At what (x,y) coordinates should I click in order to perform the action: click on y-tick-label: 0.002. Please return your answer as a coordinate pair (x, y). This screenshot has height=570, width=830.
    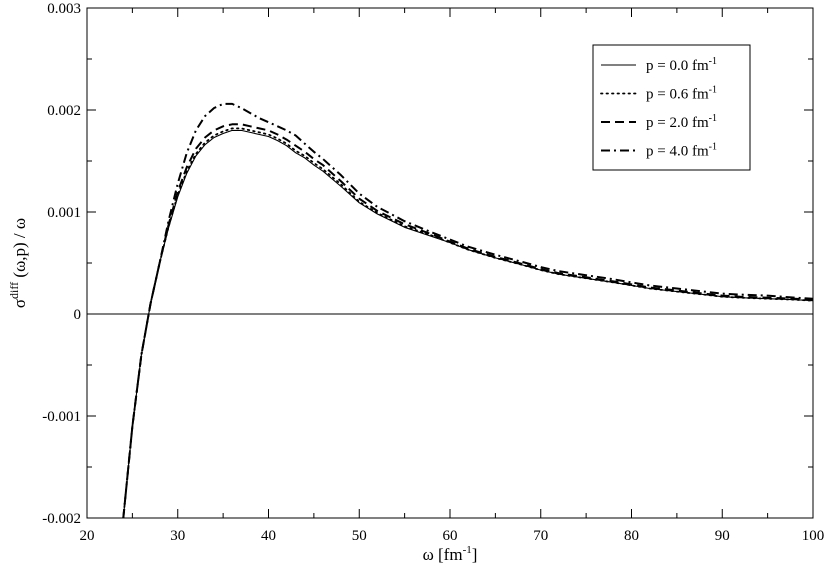
    Looking at the image, I should click on (64, 111).